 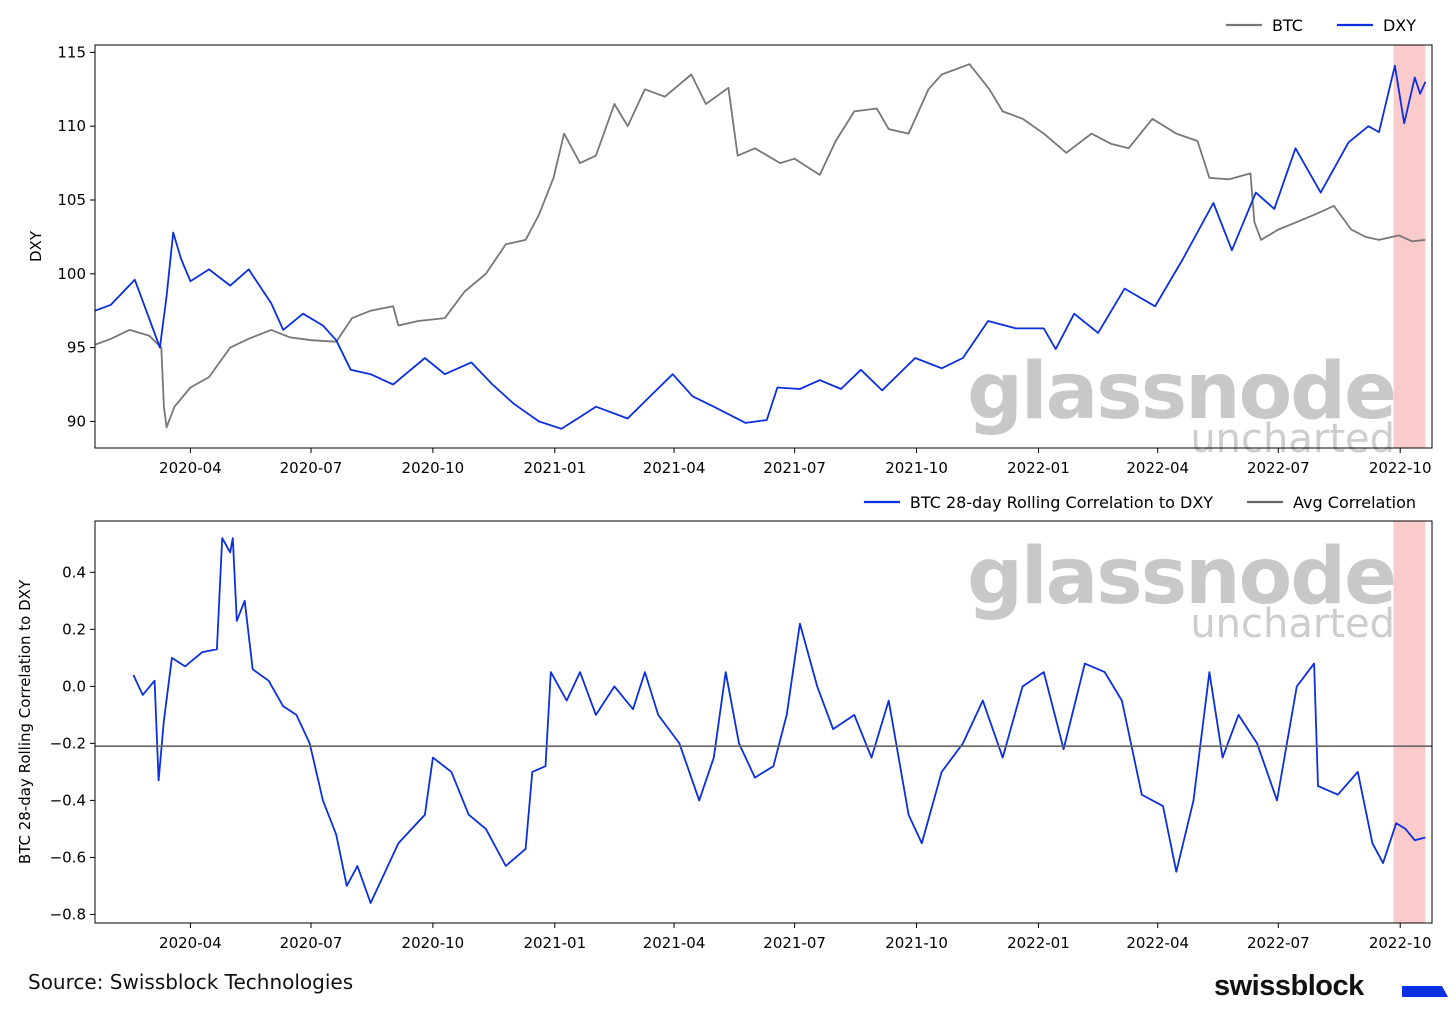 What do you see at coordinates (1320, 25) in the screenshot?
I see `legend: DXY BTC` at bounding box center [1320, 25].